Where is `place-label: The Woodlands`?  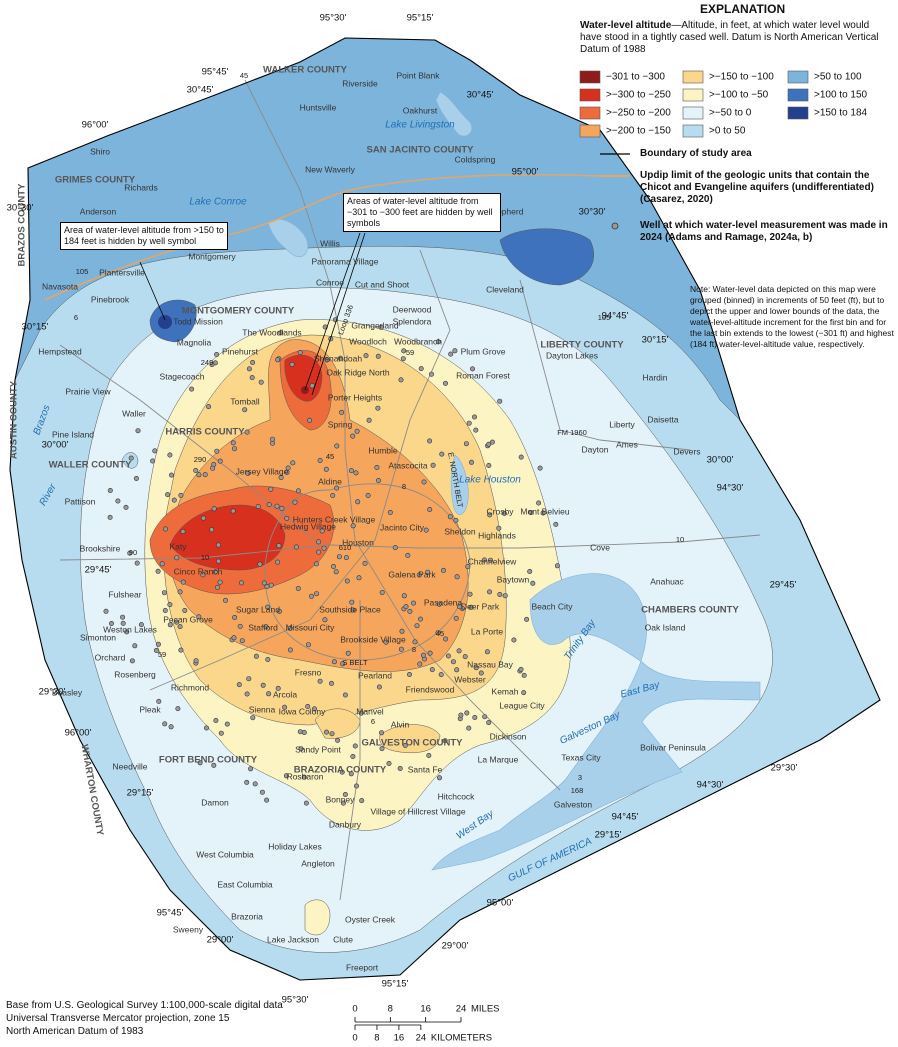
place-label: The Woodlands is located at coordinates (271, 332).